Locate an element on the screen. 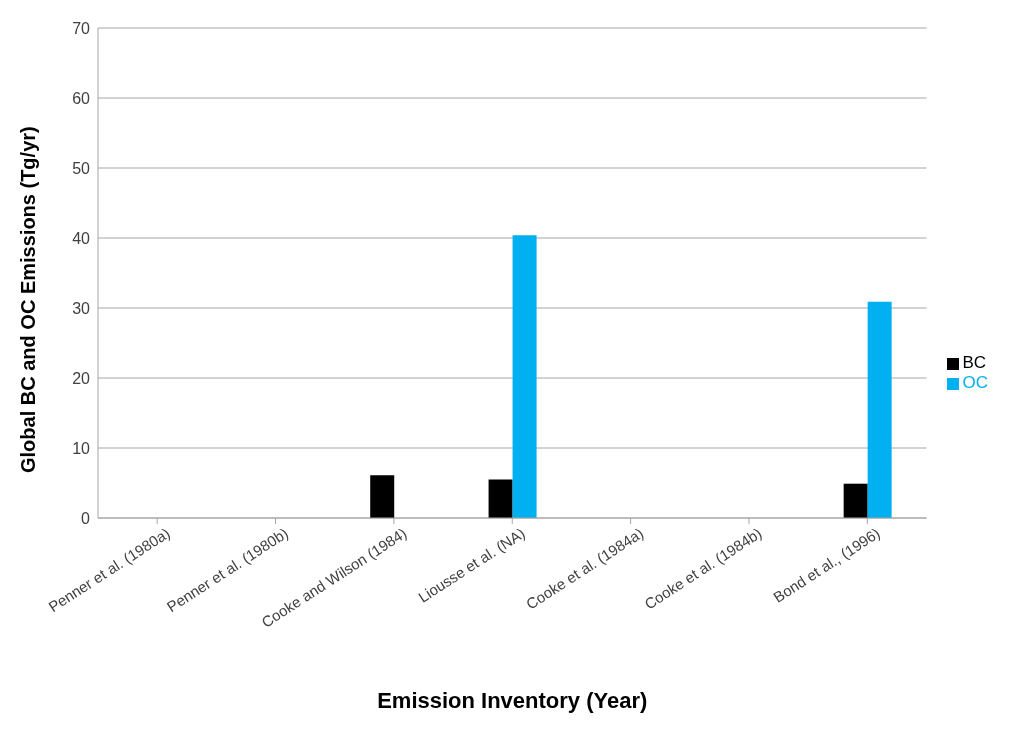  legend-label: OC is located at coordinates (975, 382).